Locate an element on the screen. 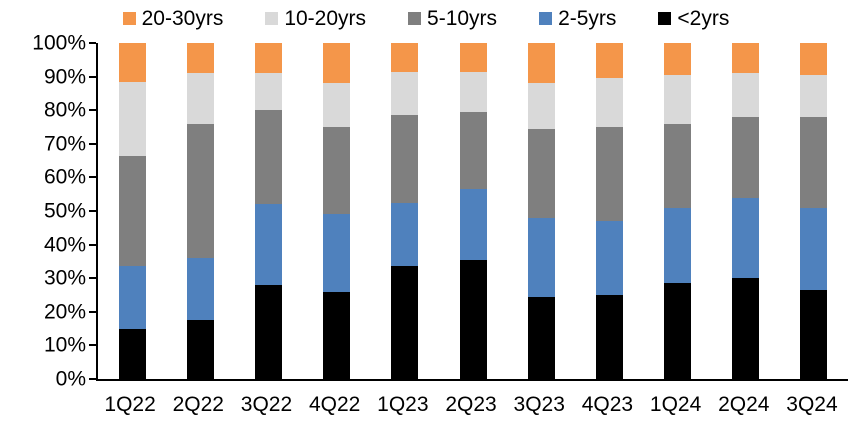  bar-3q22 is located at coordinates (268, 211).